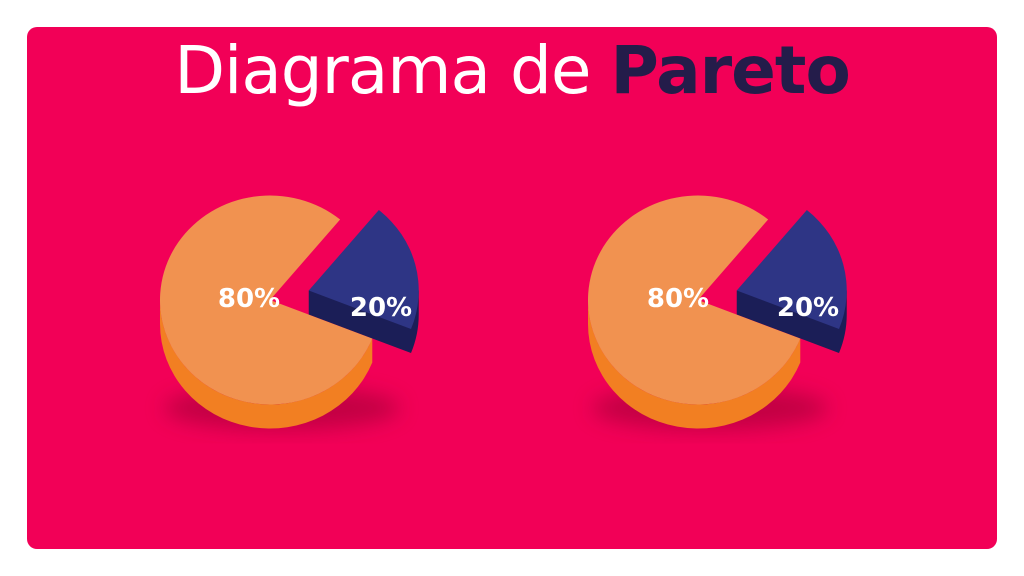  I want to click on pie-chart-right: 80% 20%, so click(717, 312).